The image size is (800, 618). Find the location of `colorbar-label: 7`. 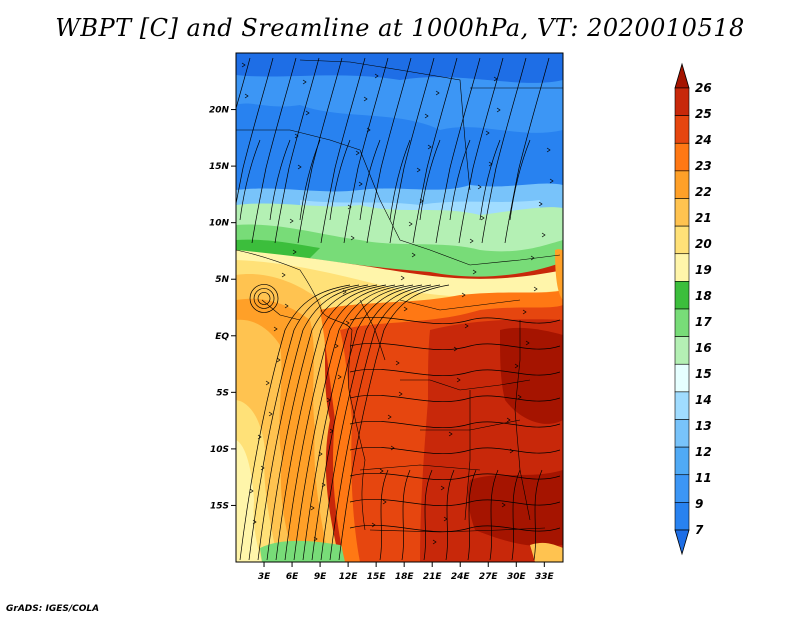

colorbar-label: 7 is located at coordinates (699, 530).